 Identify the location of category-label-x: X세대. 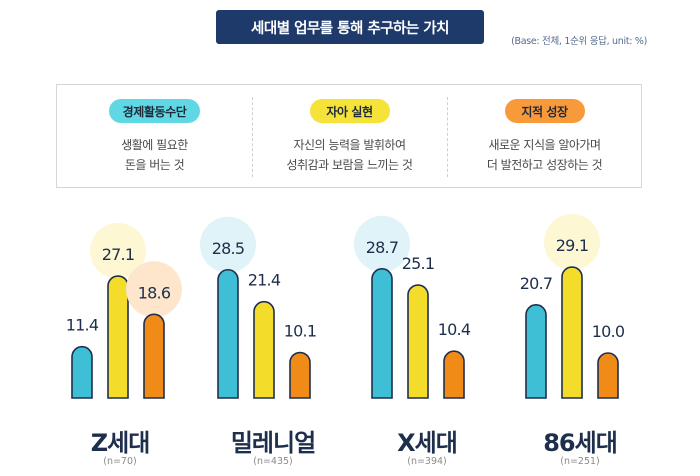
(427, 443).